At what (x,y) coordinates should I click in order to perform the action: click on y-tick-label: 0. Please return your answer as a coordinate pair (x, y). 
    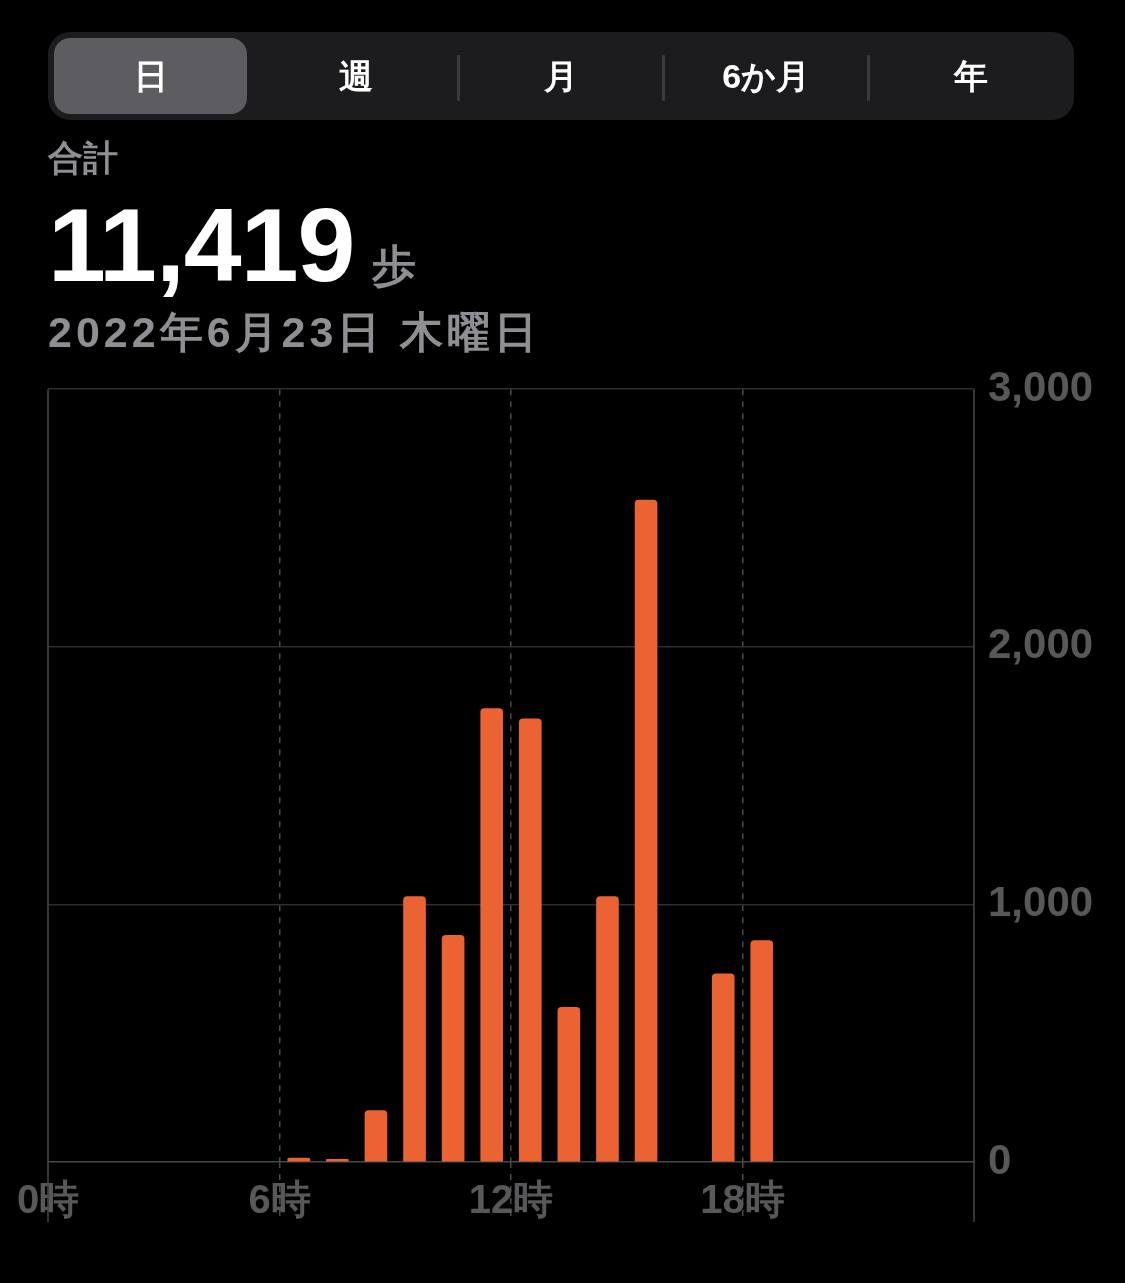
    Looking at the image, I should click on (1000, 1159).